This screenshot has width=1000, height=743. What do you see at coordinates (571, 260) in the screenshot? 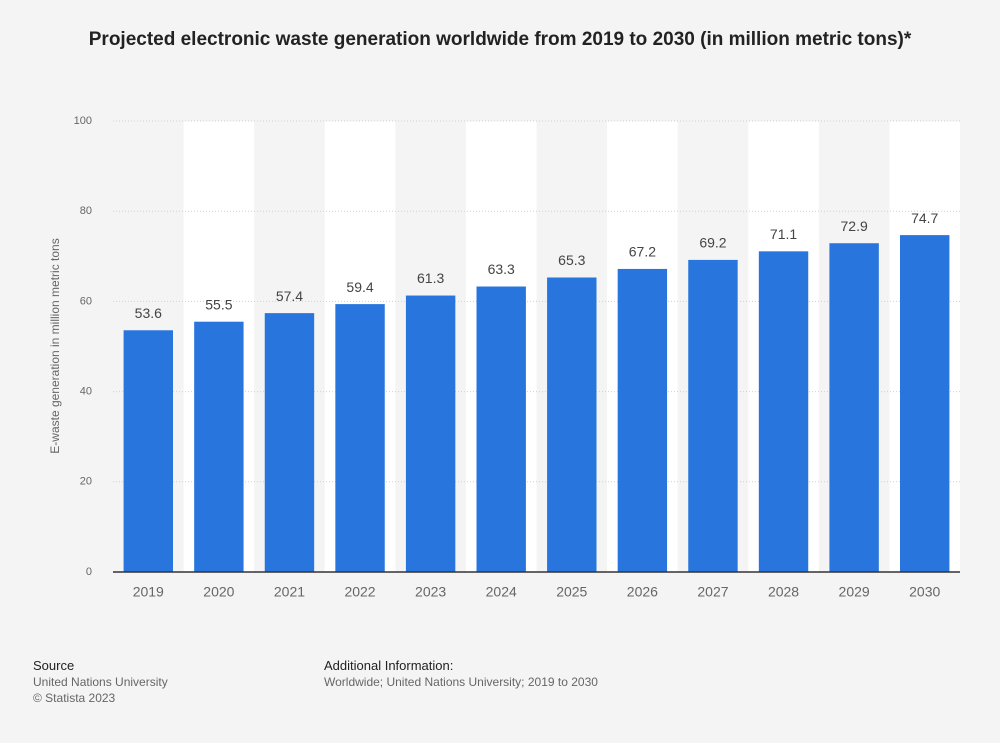
I see `data-label: 65.3` at bounding box center [571, 260].